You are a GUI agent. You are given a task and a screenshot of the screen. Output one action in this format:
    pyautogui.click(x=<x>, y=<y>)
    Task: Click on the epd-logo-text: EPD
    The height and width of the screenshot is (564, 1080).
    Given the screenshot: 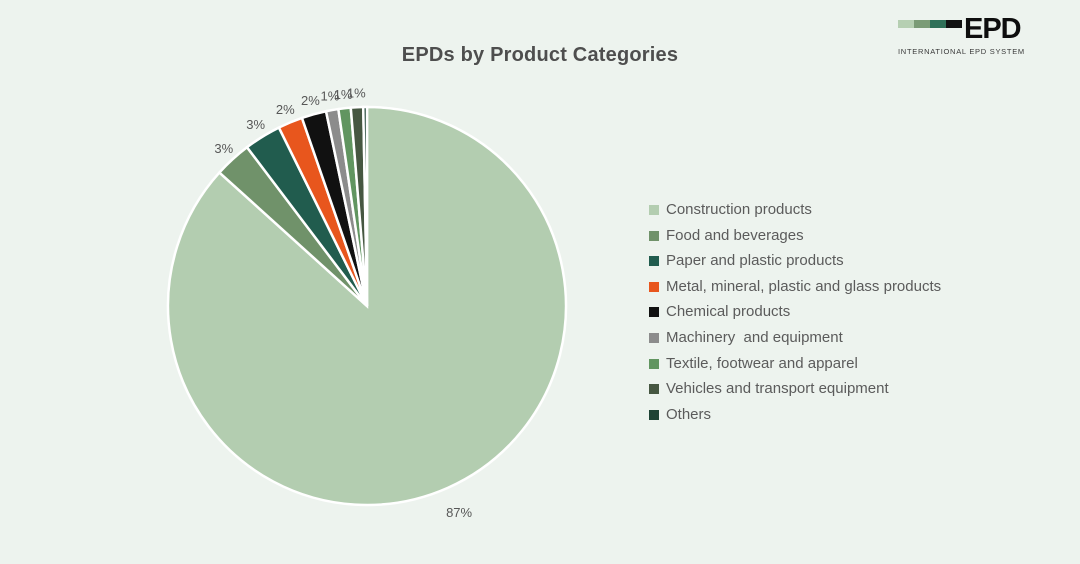 What is the action you would take?
    pyautogui.click(x=993, y=29)
    